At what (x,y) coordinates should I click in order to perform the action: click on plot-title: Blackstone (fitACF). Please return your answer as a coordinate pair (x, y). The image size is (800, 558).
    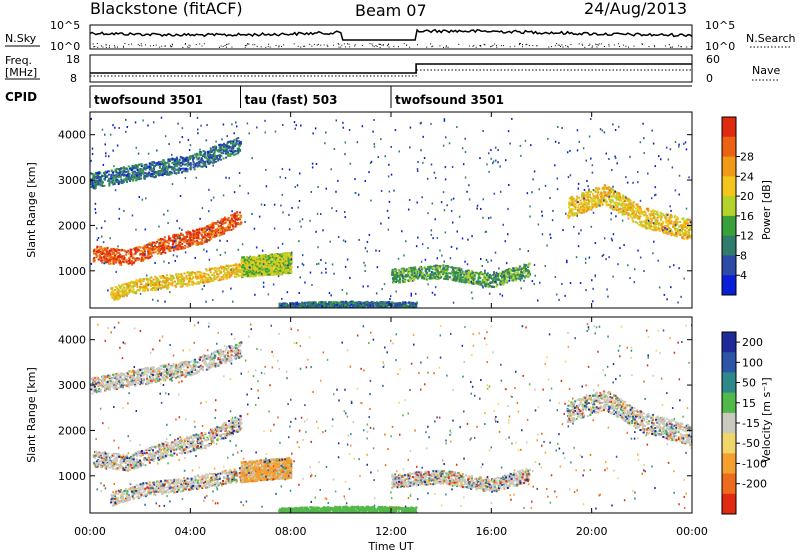
    Looking at the image, I should click on (166, 9).